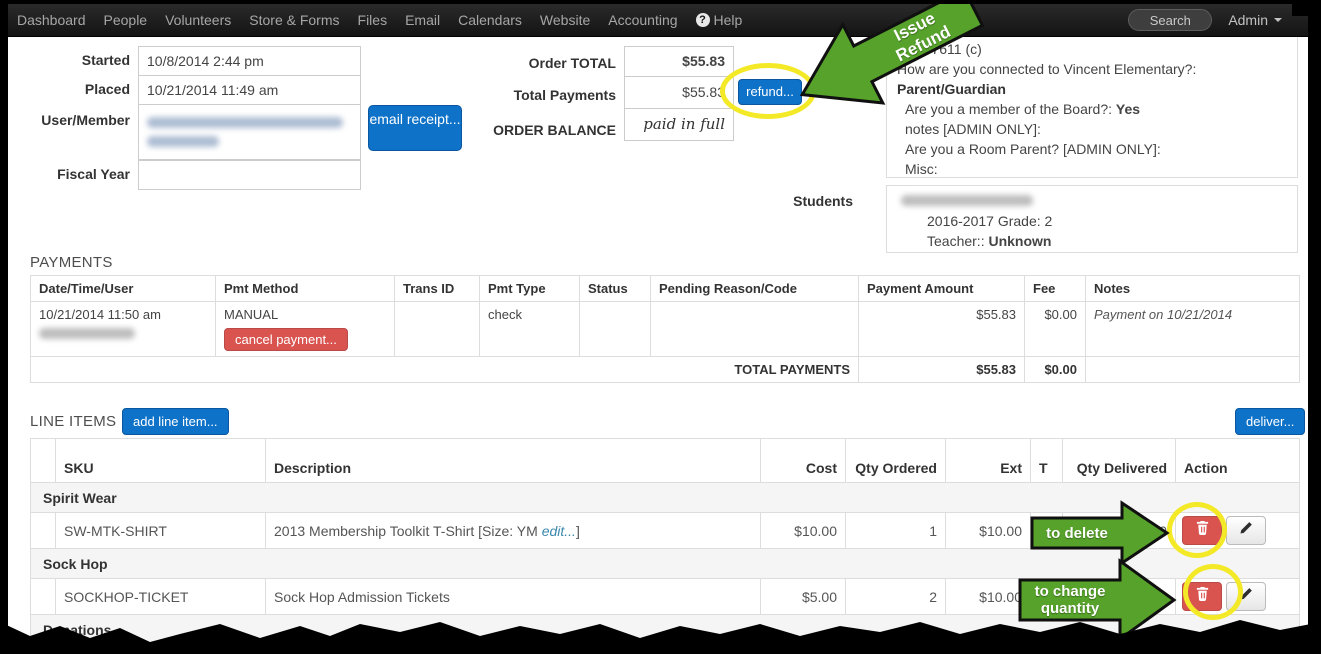 This screenshot has height=654, width=1321. What do you see at coordinates (921, 169) in the screenshot?
I see `profile-misc: Misc:` at bounding box center [921, 169].